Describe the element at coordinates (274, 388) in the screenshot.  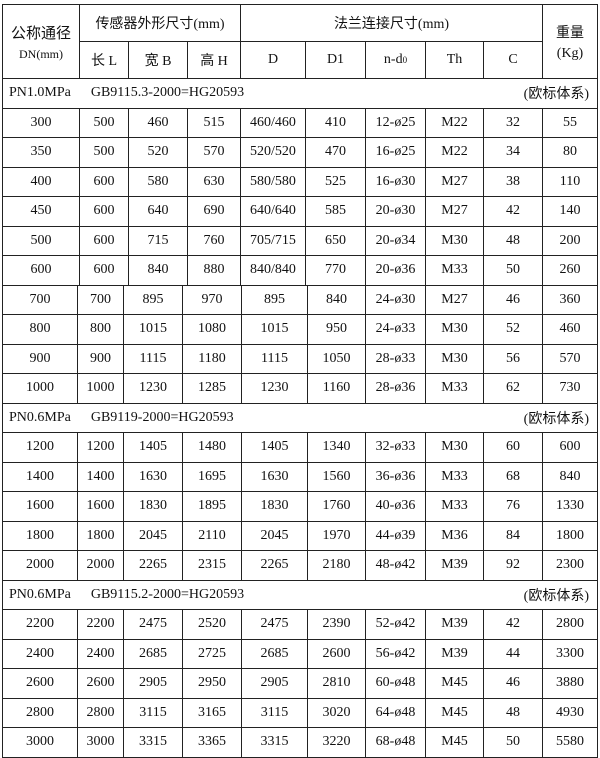
I see `table-cell: 1230` at that location.